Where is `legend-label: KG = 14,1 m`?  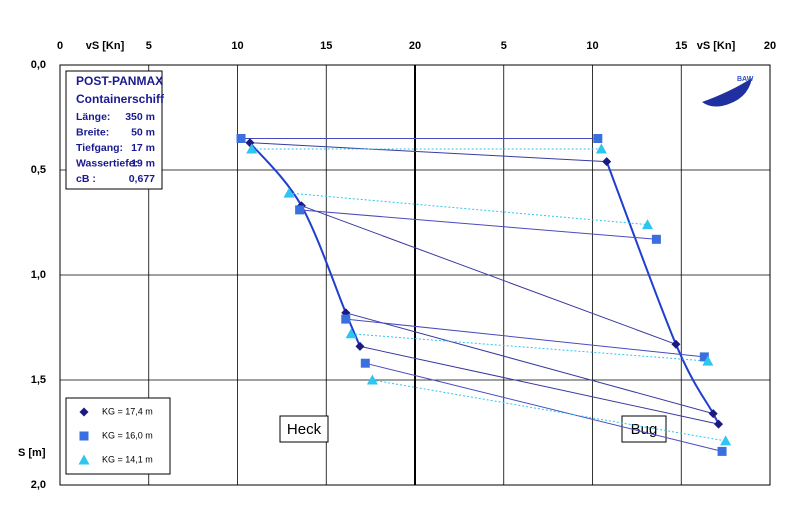
legend-label: KG = 14,1 m is located at coordinates (127, 459).